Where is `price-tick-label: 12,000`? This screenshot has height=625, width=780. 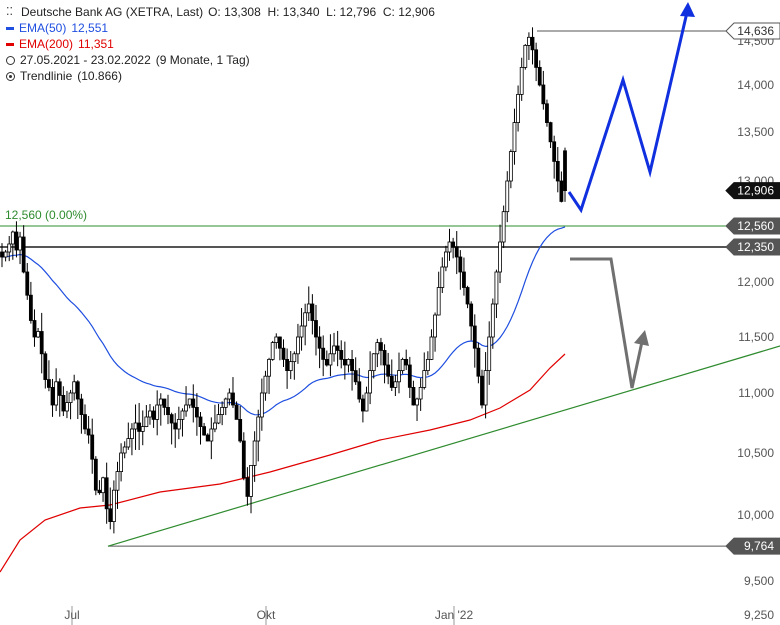
price-tick-label: 12,000 is located at coordinates (755, 282).